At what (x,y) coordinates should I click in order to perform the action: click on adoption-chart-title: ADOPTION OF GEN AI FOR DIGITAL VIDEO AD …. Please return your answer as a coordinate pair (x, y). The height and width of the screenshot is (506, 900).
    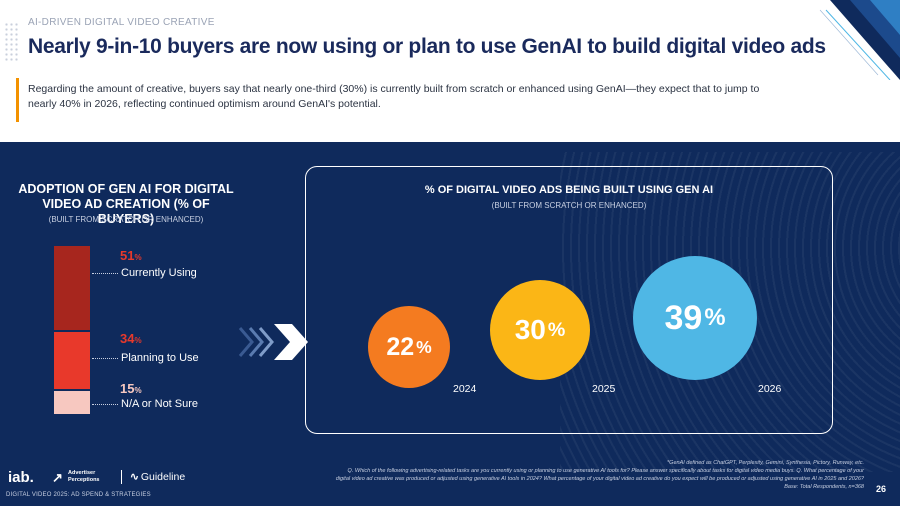
    Looking at the image, I should click on (126, 204).